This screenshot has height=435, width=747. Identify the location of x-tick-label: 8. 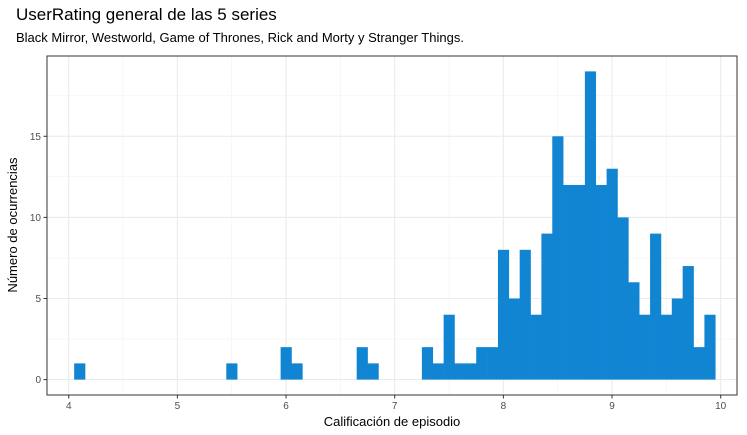
(504, 406).